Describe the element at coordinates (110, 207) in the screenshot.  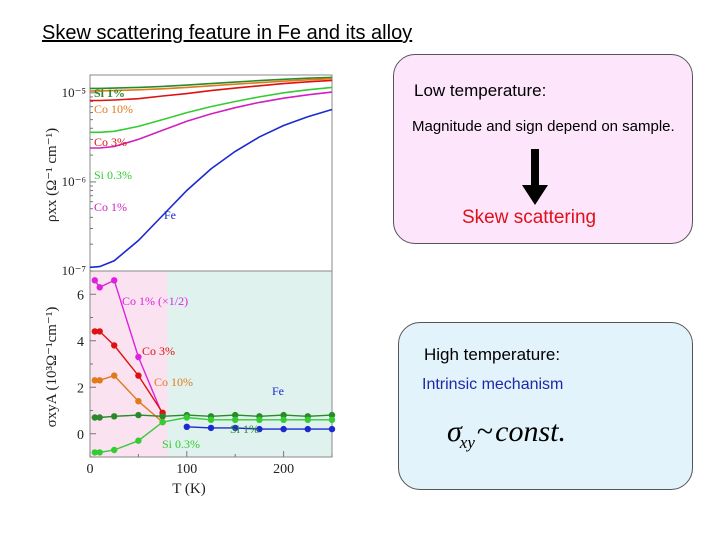
I see `top-series-label: Co 1%` at that location.